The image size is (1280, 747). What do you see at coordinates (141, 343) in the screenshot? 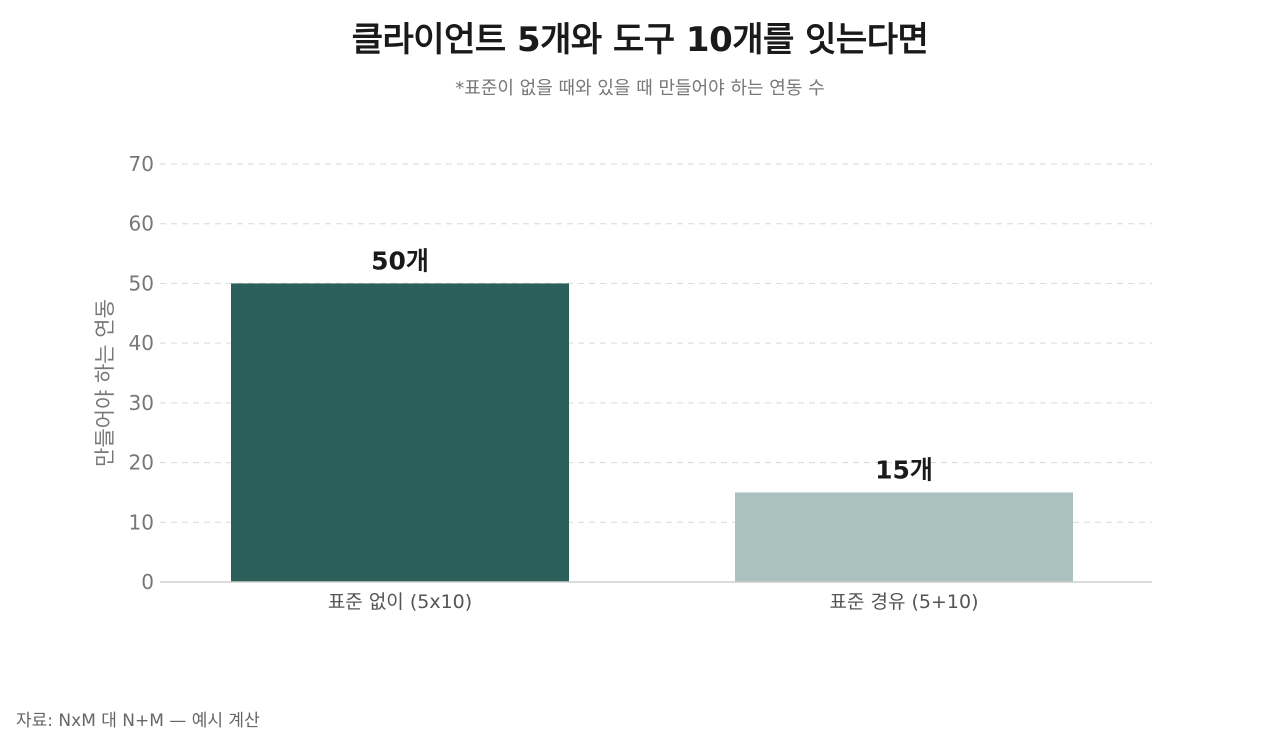
I see `y-tick-label: 40` at bounding box center [141, 343].